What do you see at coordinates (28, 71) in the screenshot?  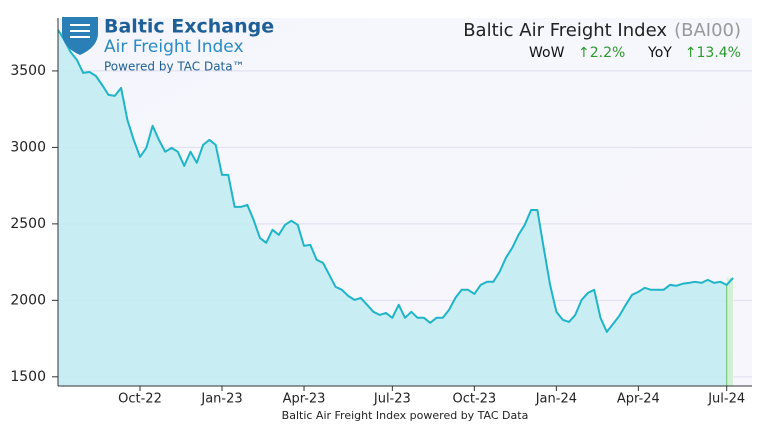 I see `y-tick-label: 3500` at bounding box center [28, 71].